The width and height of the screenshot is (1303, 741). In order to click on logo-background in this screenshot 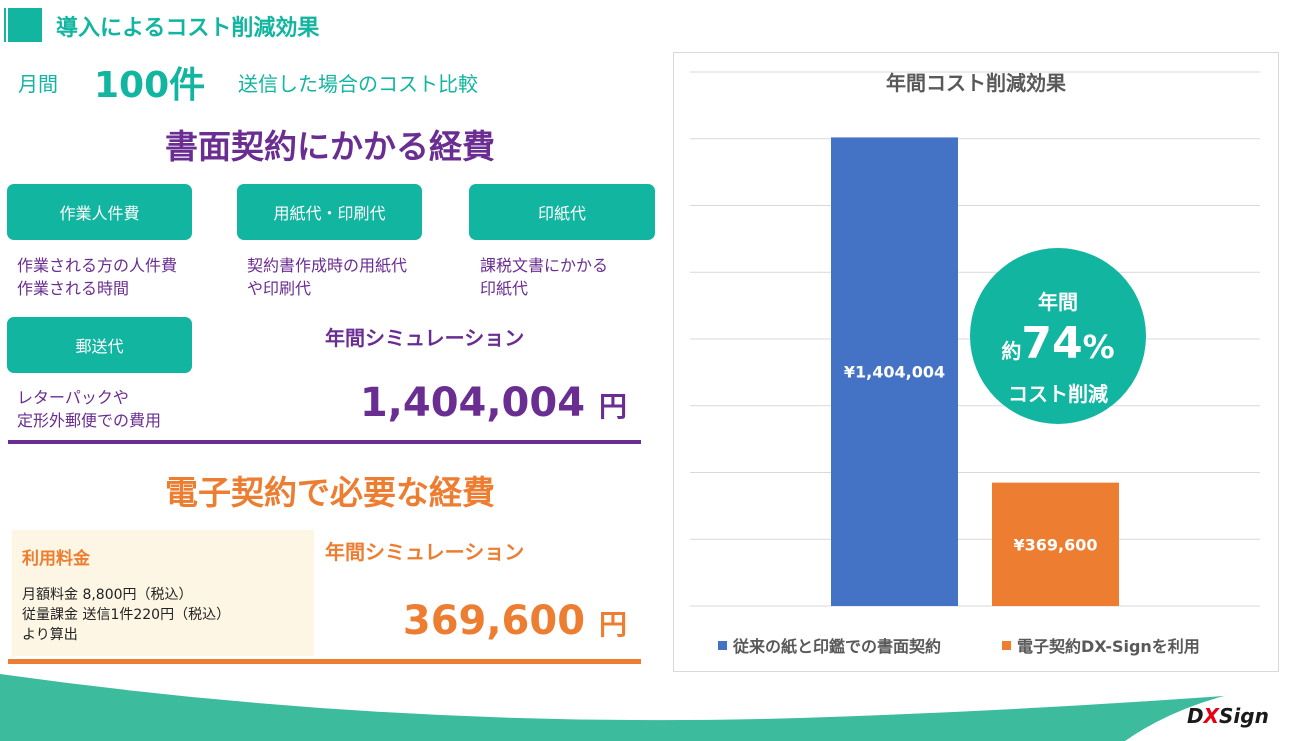, I will do `click(1214, 711)`.